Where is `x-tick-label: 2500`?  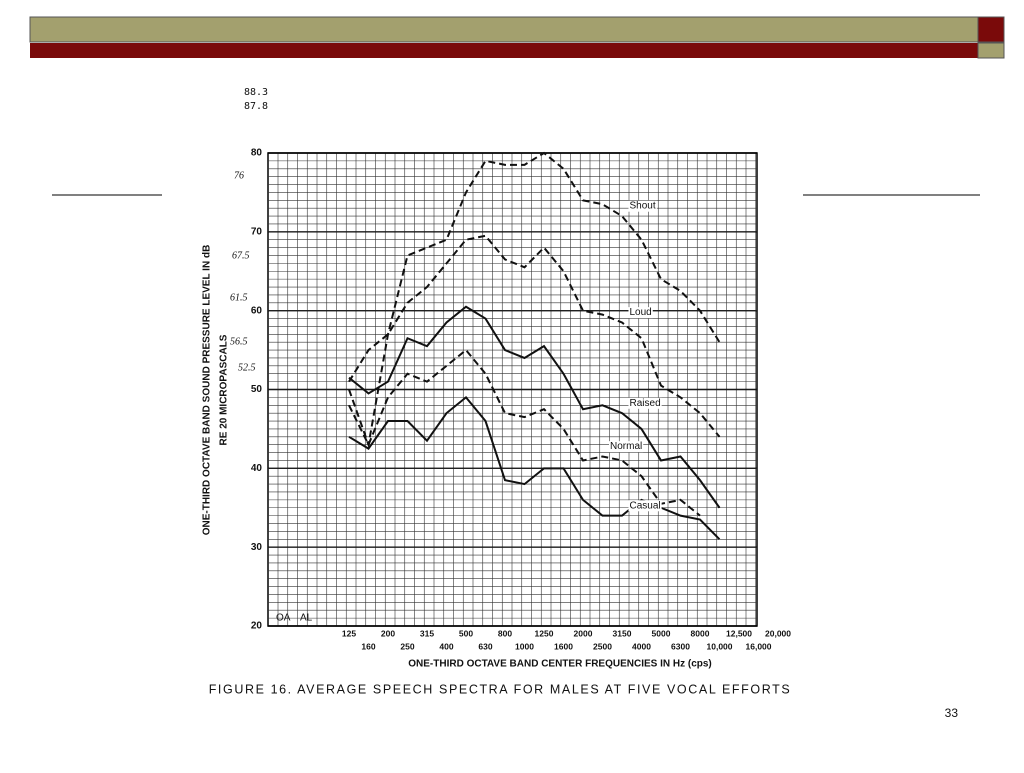 x-tick-label: 2500 is located at coordinates (602, 646).